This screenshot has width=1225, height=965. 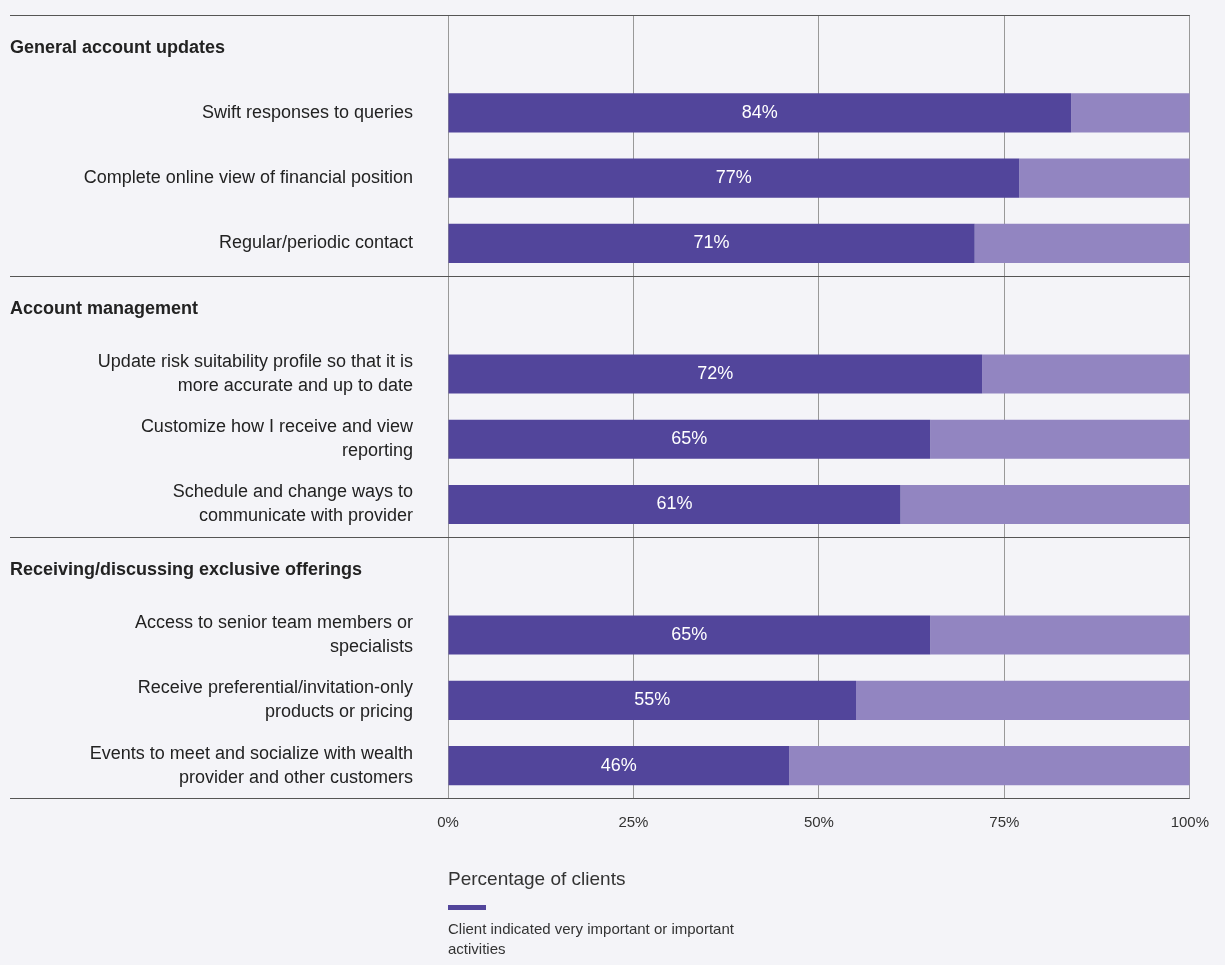 I want to click on data-label: 84%, so click(x=759, y=111).